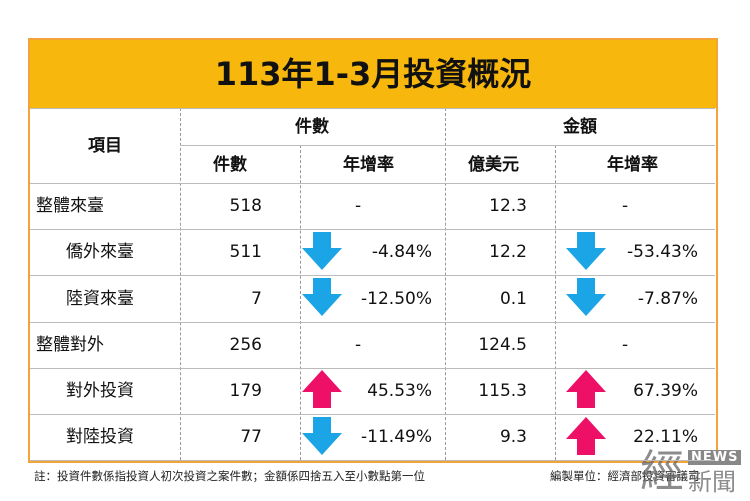  What do you see at coordinates (712, 482) in the screenshot?
I see `logo-sub: 新聞` at bounding box center [712, 482].